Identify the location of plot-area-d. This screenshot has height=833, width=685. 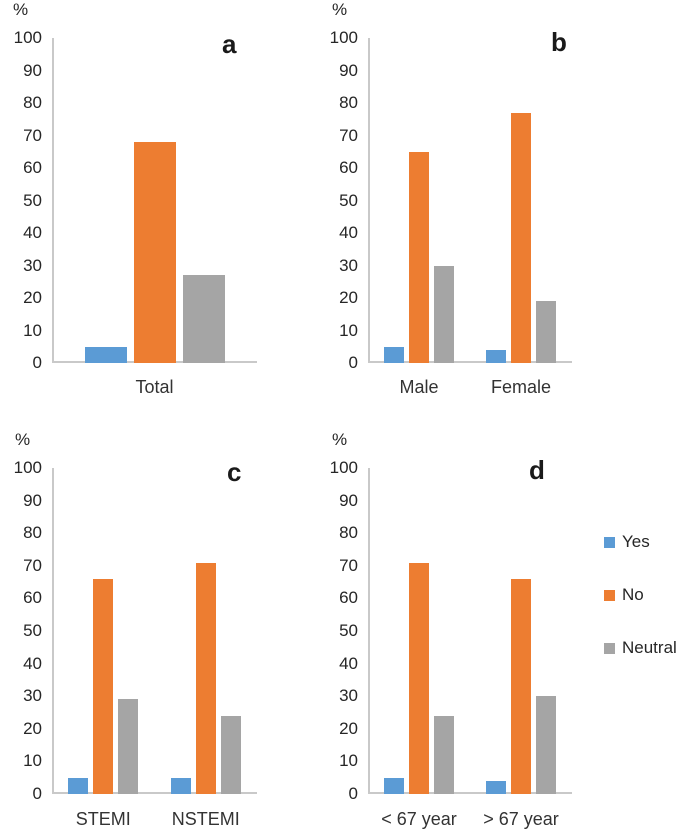
(470, 631).